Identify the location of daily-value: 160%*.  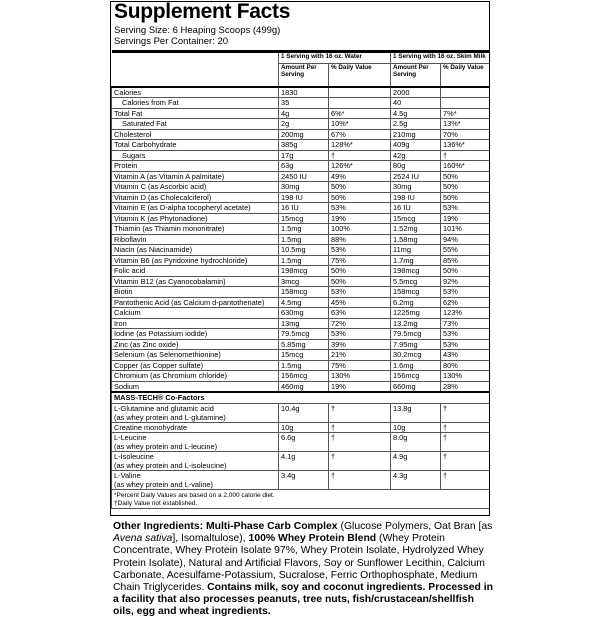
(464, 166).